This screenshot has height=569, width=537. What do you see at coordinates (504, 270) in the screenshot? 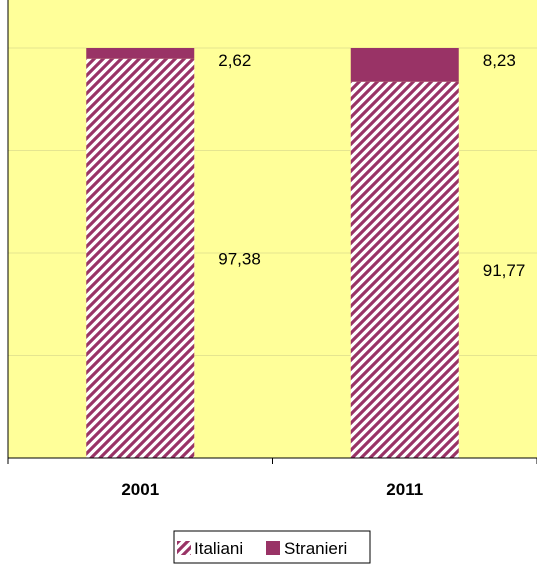
I see `data-label-italiani-2011: 91,77` at bounding box center [504, 270].